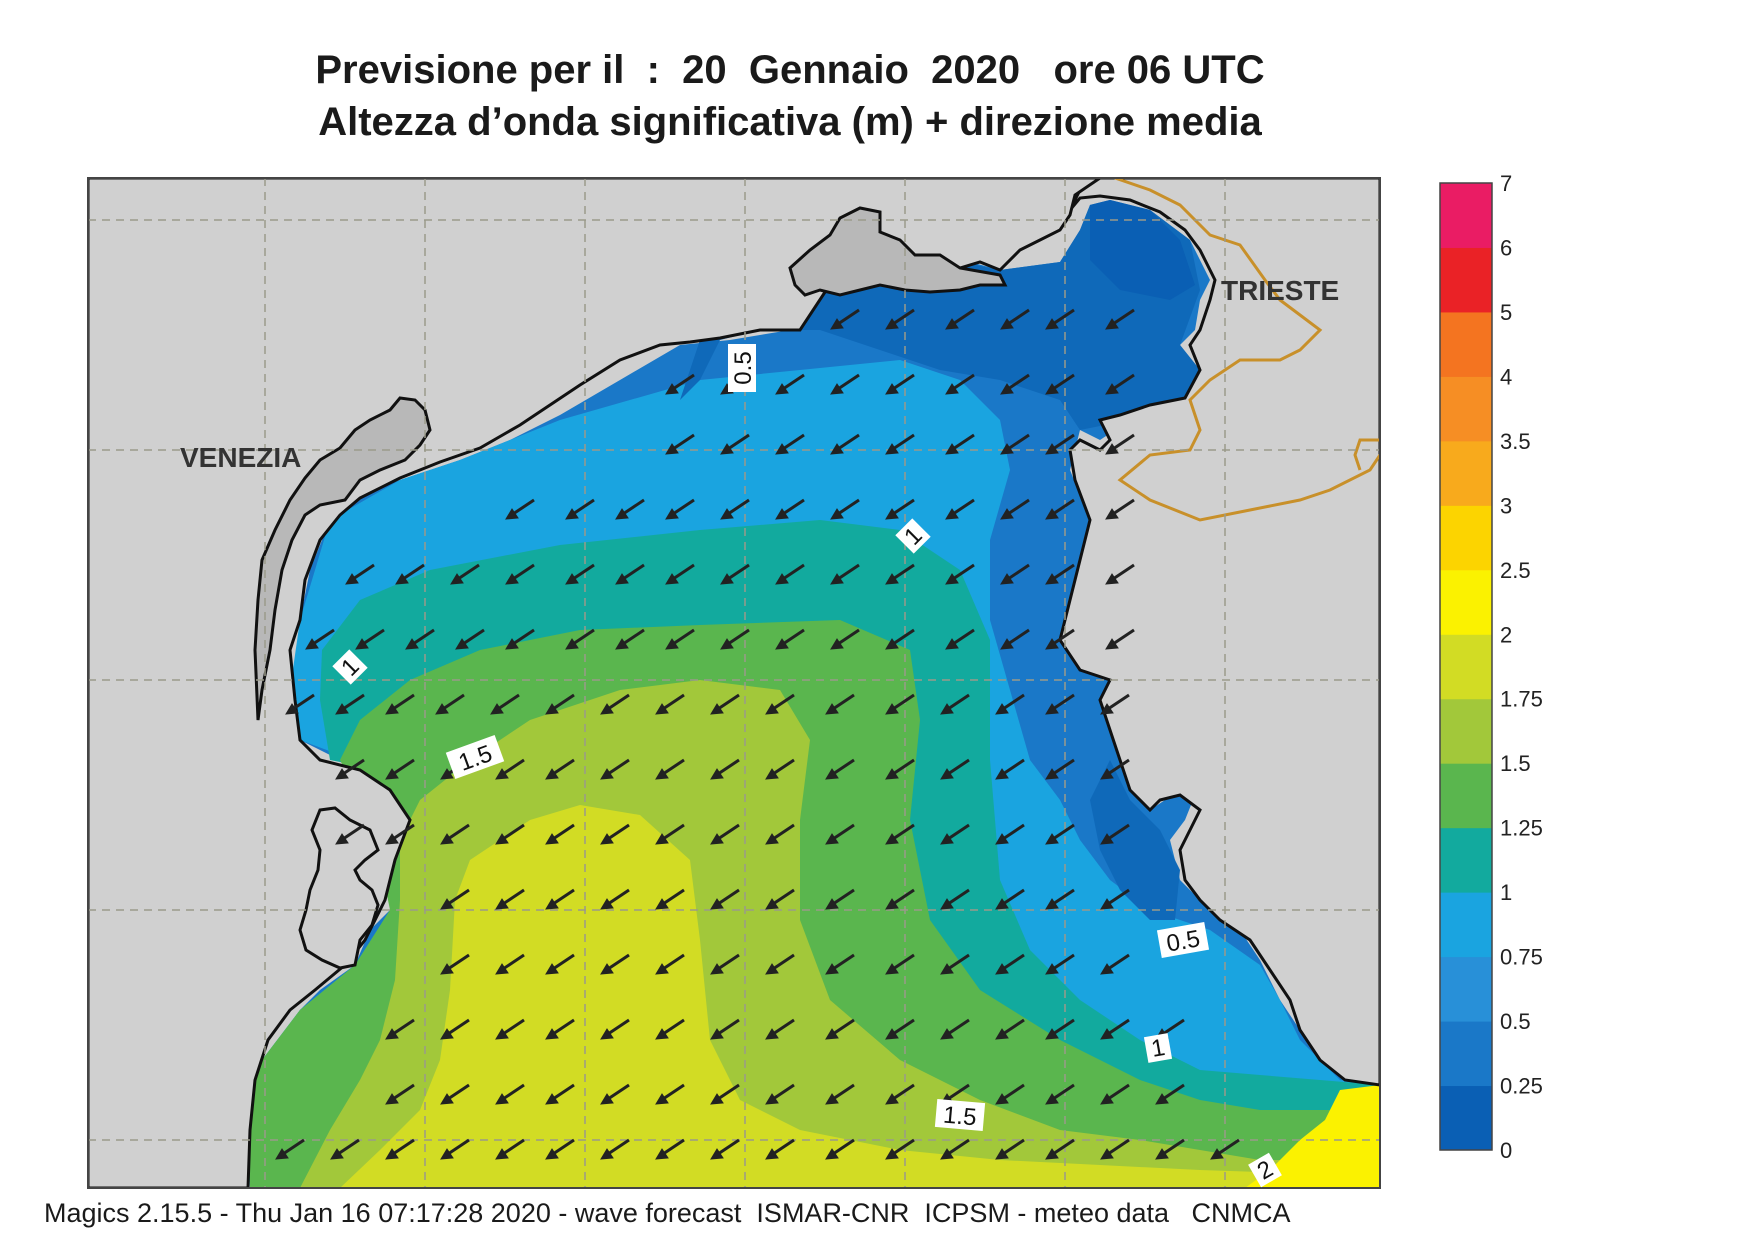 This screenshot has width=1755, height=1242. What do you see at coordinates (1142, 250) in the screenshot?
I see `contour-0-nearshore` at bounding box center [1142, 250].